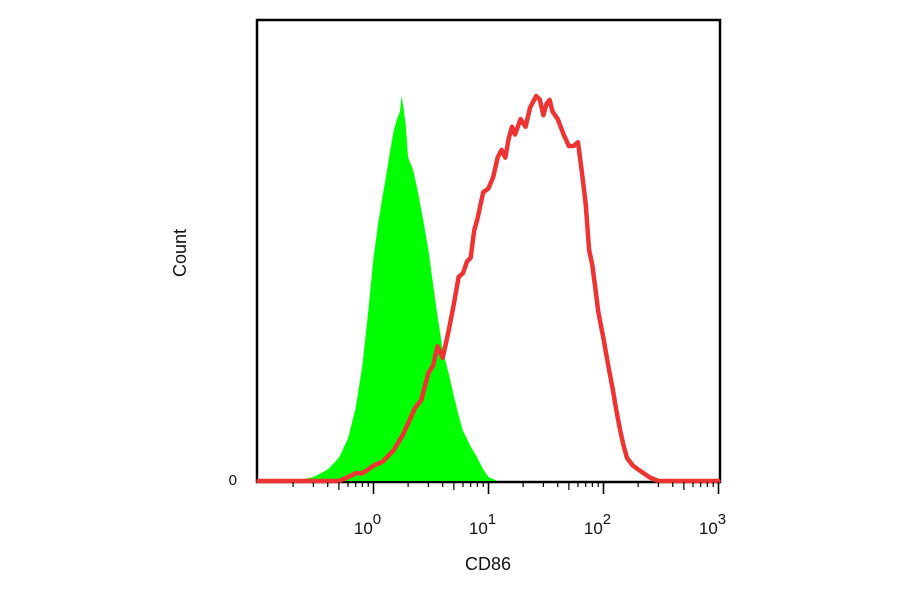 The width and height of the screenshot is (900, 594). What do you see at coordinates (180, 253) in the screenshot?
I see `y-axis-label: Count` at bounding box center [180, 253].